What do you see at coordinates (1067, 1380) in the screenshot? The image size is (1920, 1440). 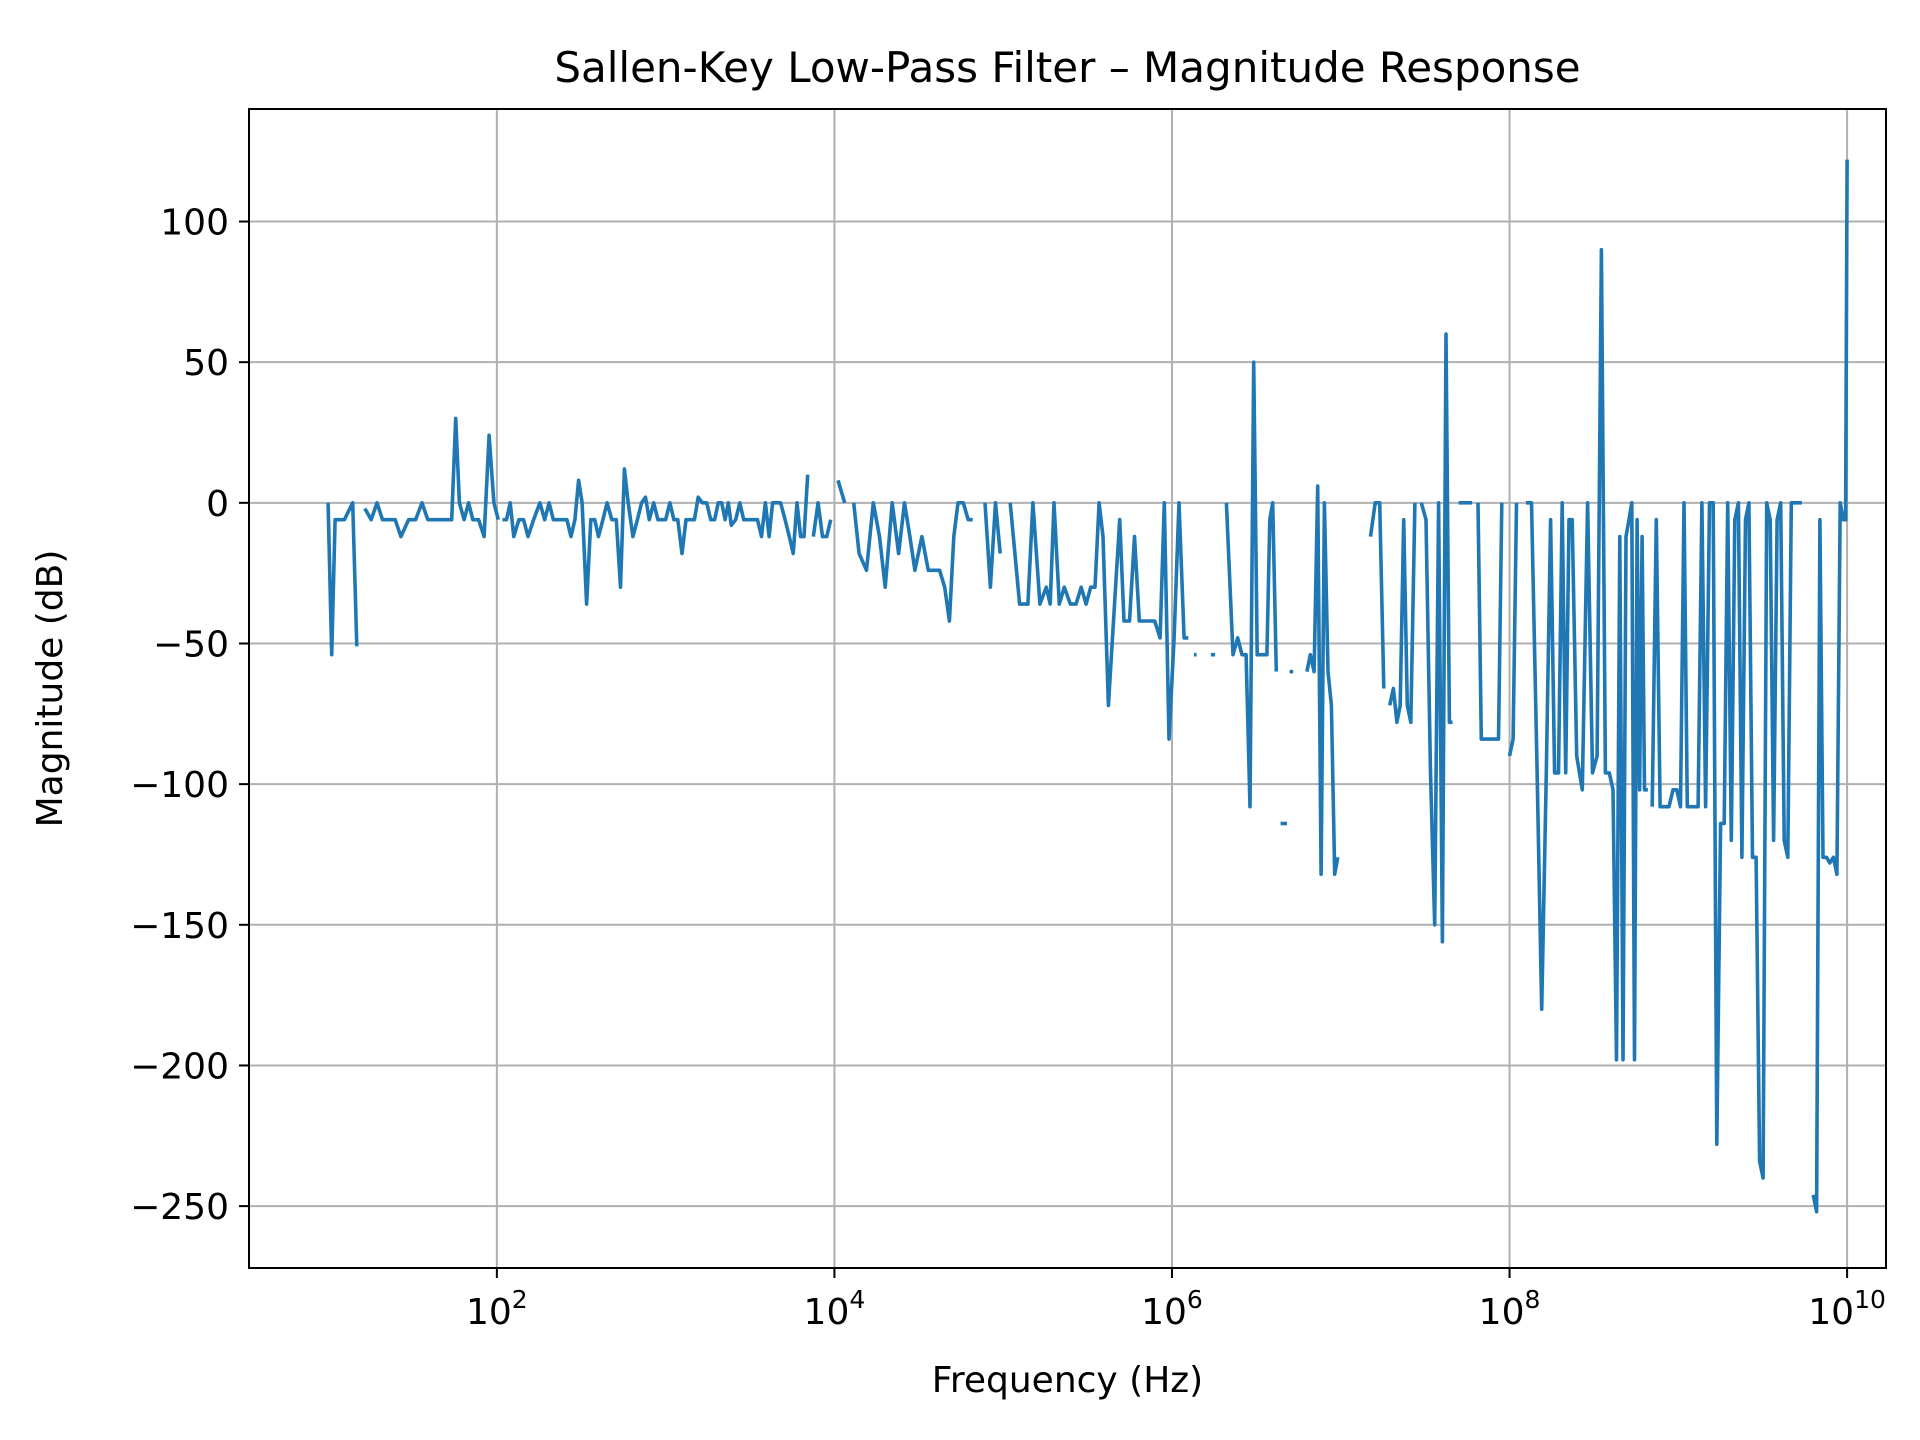 I see `x-axis-label: Frequency (Hz)` at bounding box center [1067, 1380].